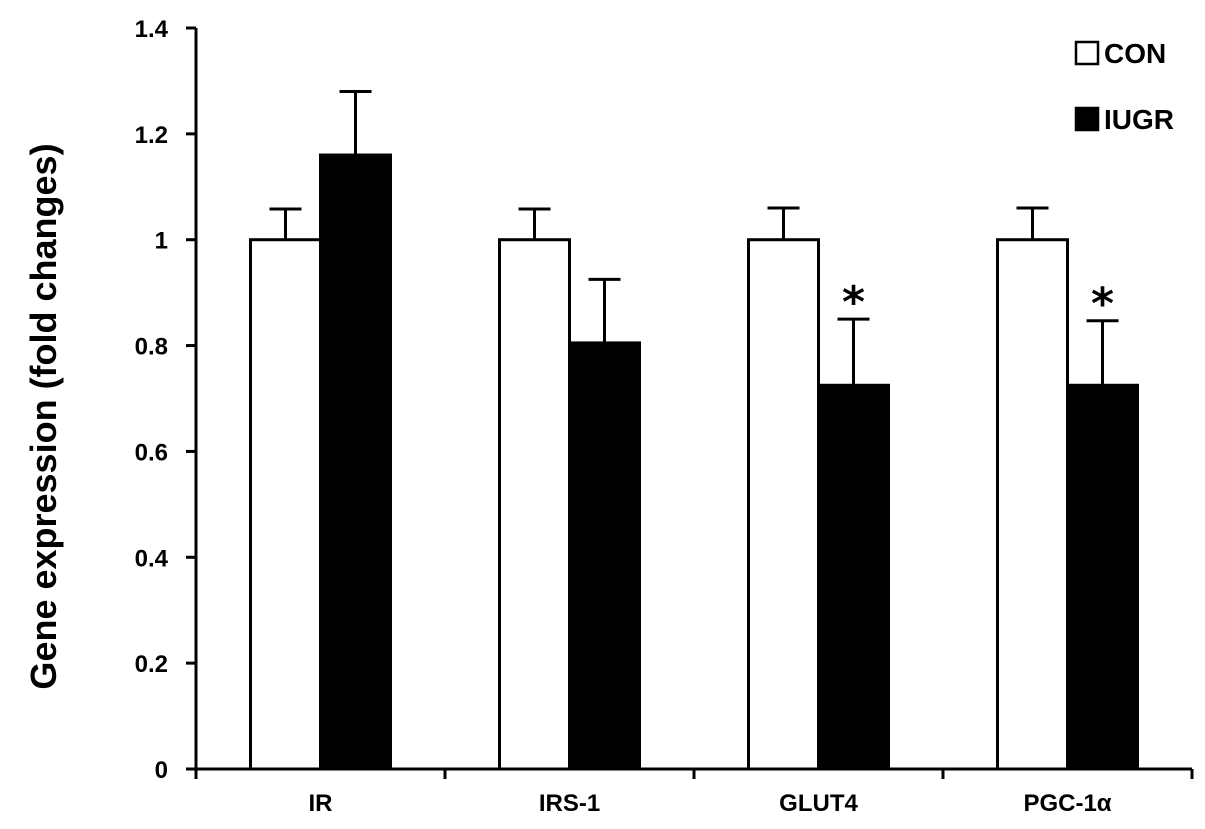 The width and height of the screenshot is (1205, 829). What do you see at coordinates (285, 504) in the screenshot?
I see `bar-con-ir` at bounding box center [285, 504].